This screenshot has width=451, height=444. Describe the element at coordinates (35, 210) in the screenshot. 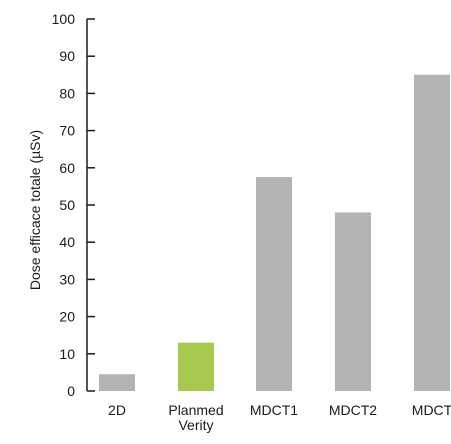

I see `y-axis-title: Dose efficace totale (µSv)` at that location.